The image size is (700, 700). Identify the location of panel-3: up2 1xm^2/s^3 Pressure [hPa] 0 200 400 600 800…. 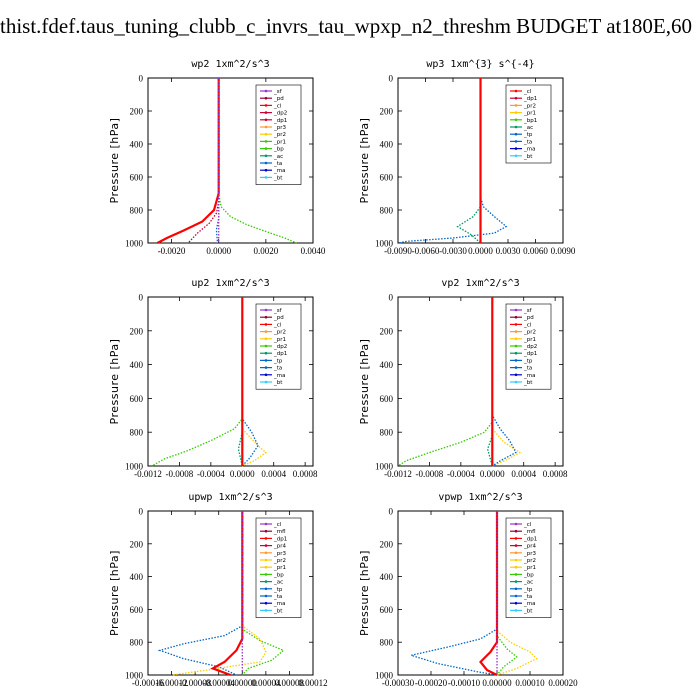
(213, 378).